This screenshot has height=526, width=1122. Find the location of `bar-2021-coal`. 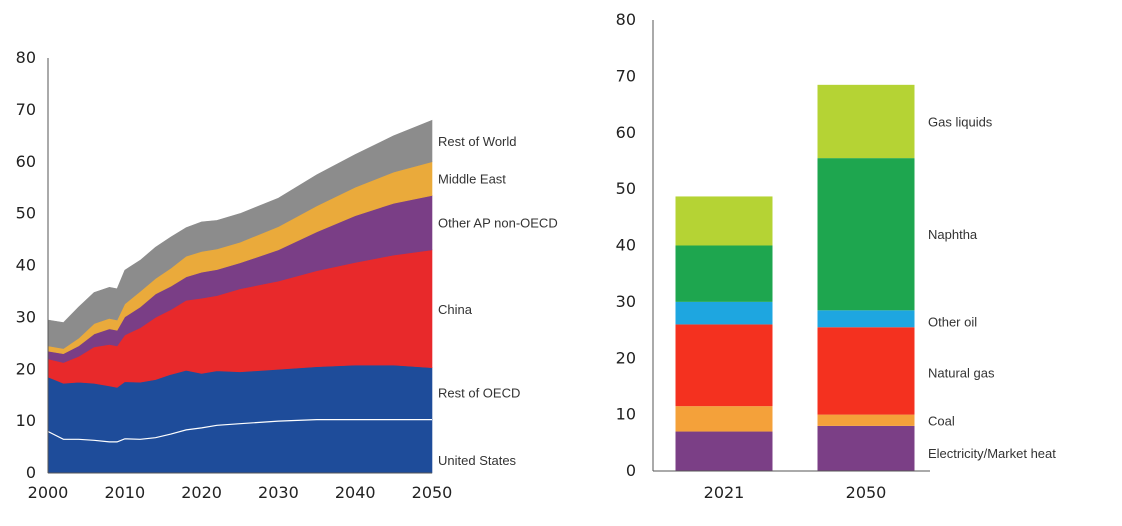

bar-2021-coal is located at coordinates (724, 419).